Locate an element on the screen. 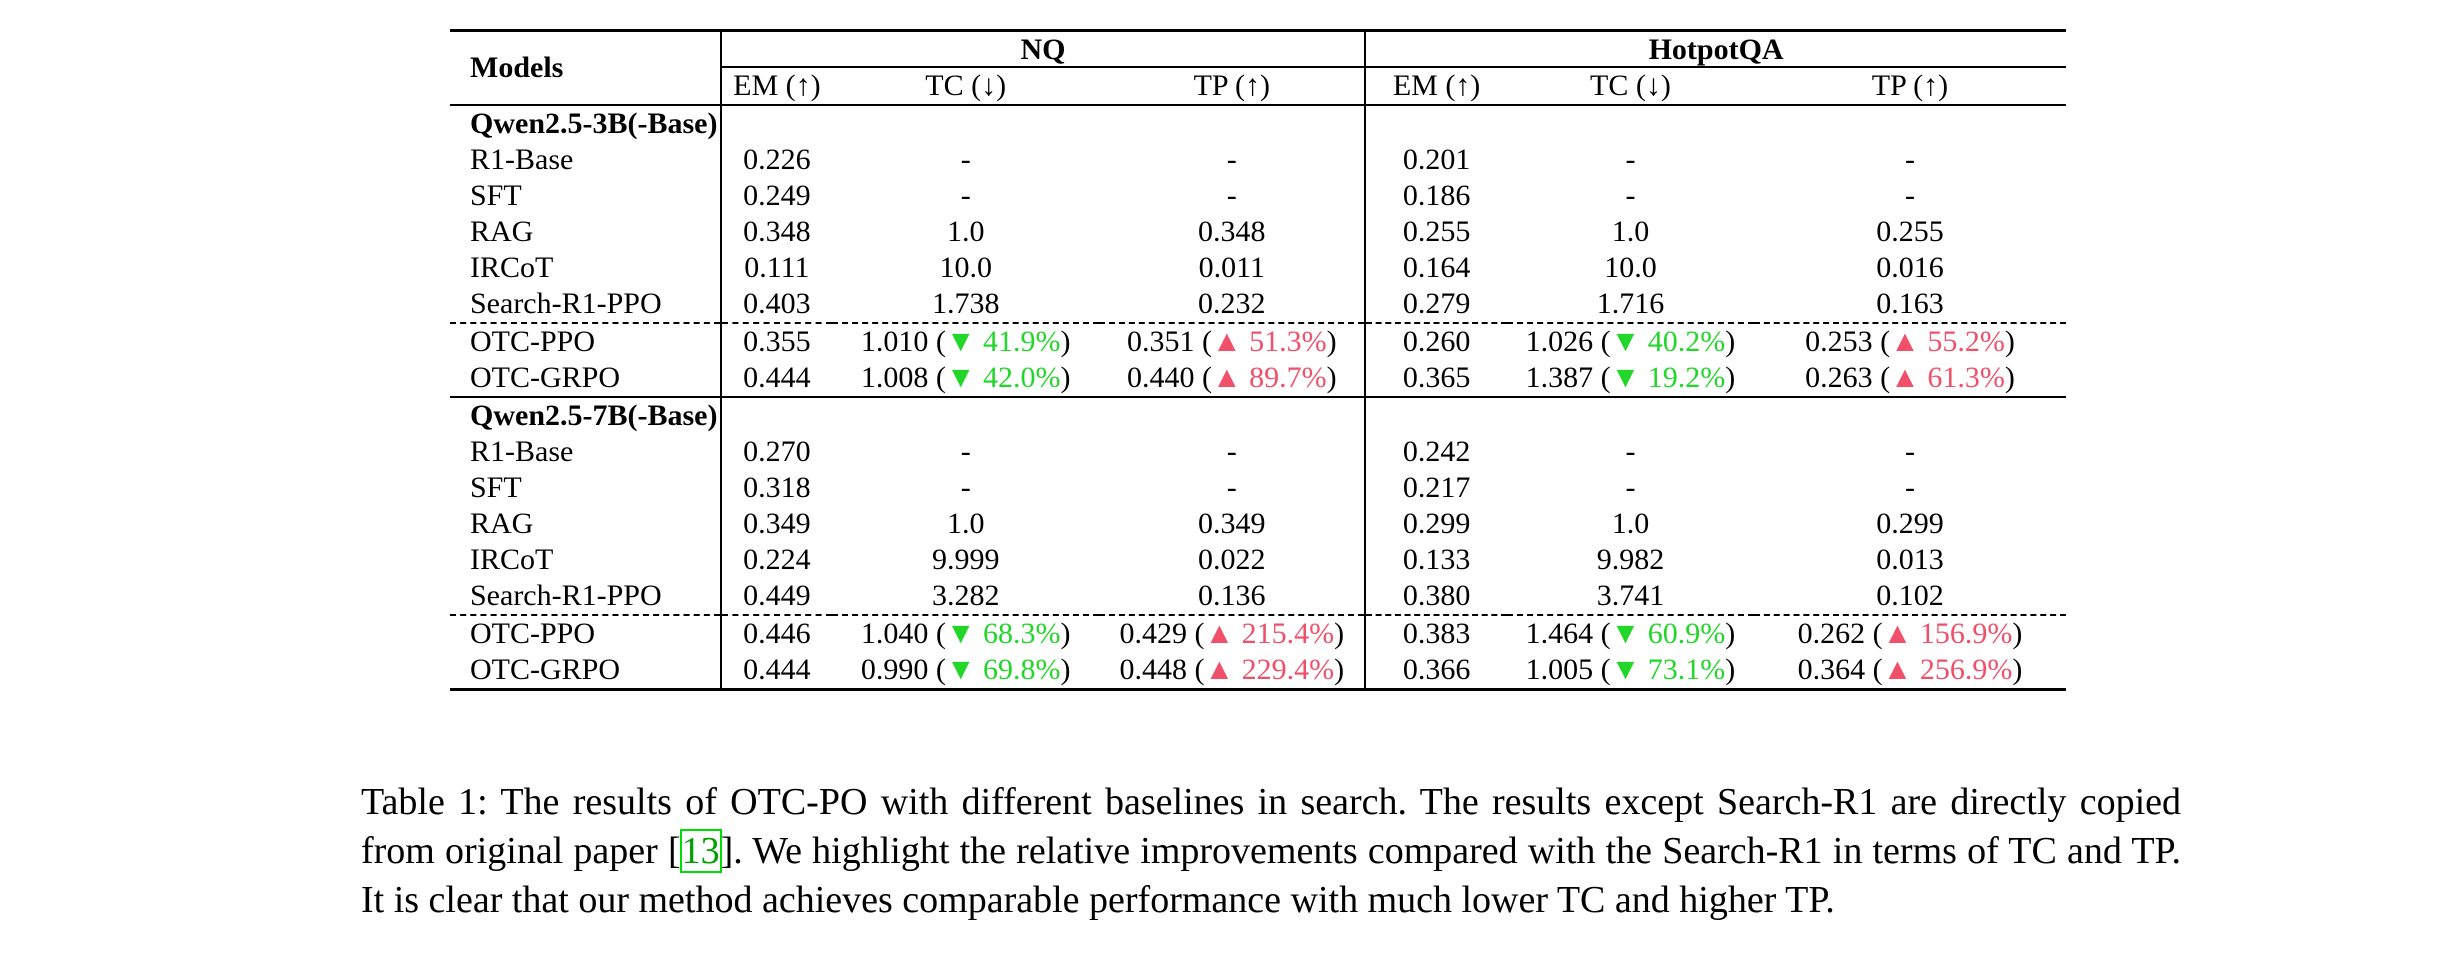 This screenshot has height=962, width=2452. increase-delta: ▲ 55.2% is located at coordinates (1947, 341).